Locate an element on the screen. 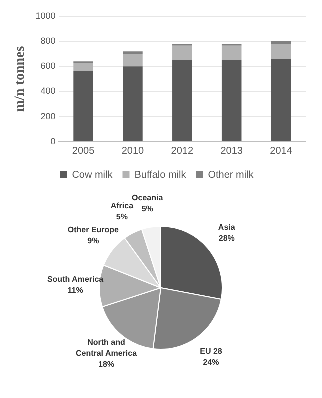  legend-label: Cow milk is located at coordinates (93, 175).